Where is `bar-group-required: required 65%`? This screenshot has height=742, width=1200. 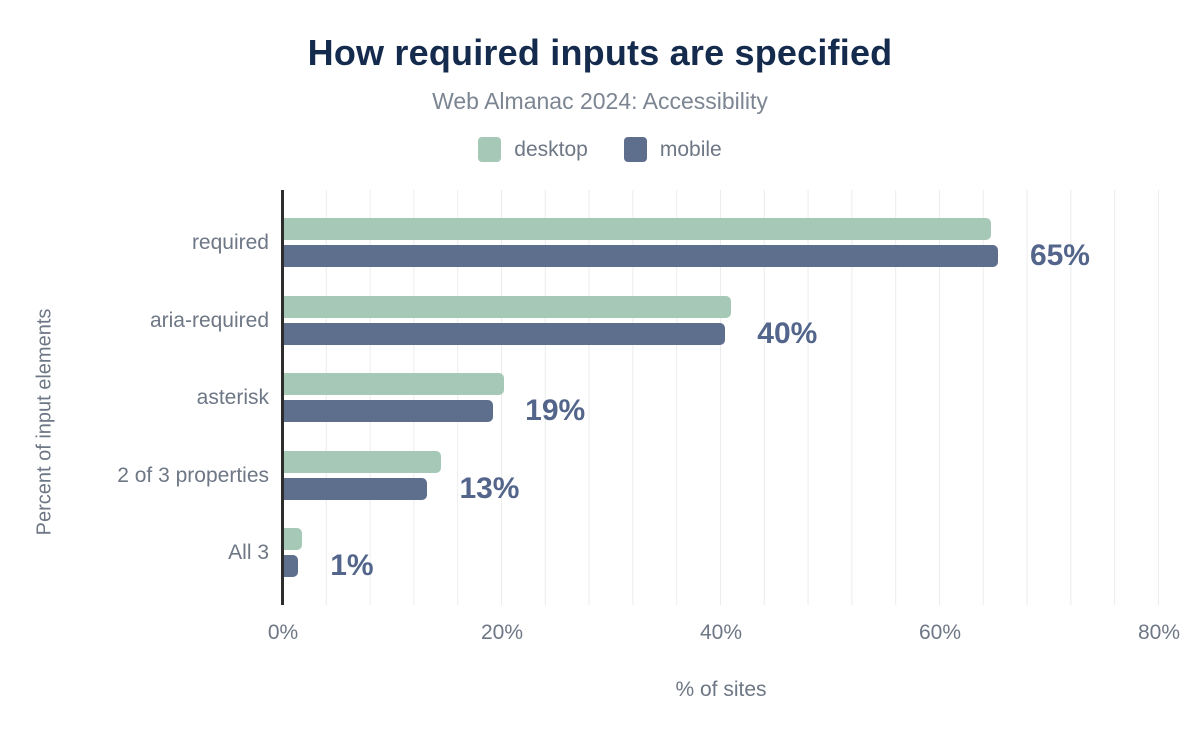 bar-group-required: required 65% is located at coordinates (676, 244).